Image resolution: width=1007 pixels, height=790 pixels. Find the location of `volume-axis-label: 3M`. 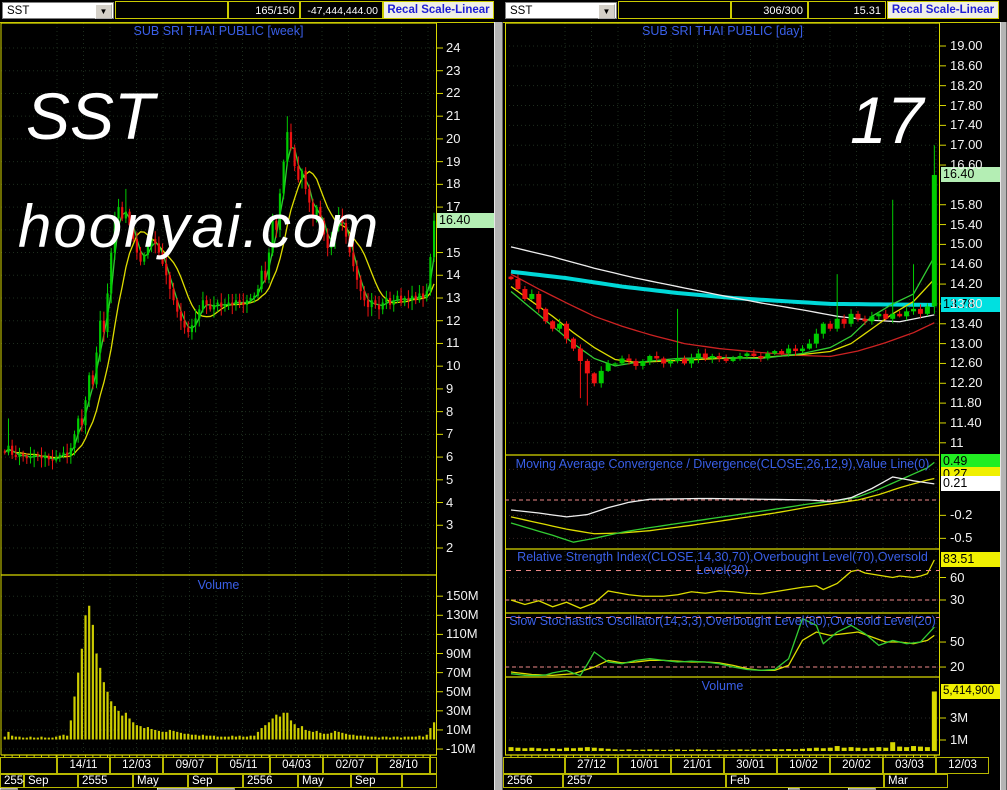

volume-axis-label: 3M is located at coordinates (959, 717).